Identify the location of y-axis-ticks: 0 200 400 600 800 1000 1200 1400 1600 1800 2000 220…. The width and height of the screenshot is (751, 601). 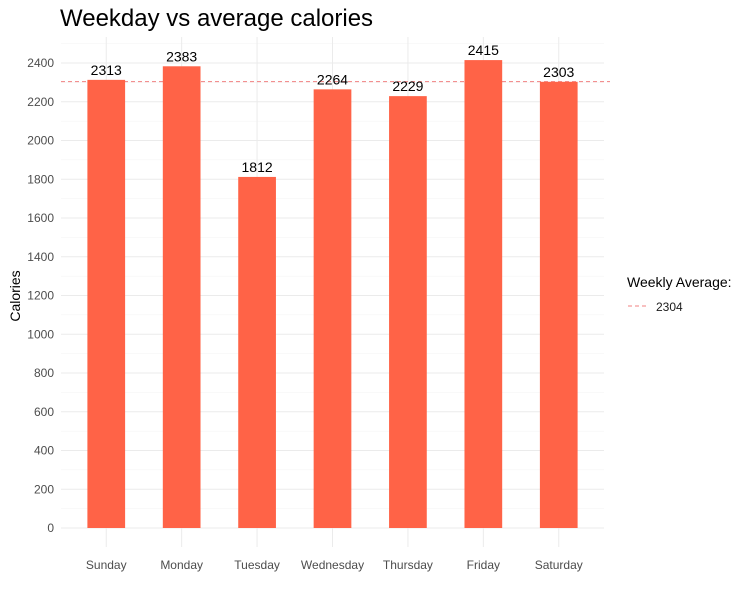
(40, 295).